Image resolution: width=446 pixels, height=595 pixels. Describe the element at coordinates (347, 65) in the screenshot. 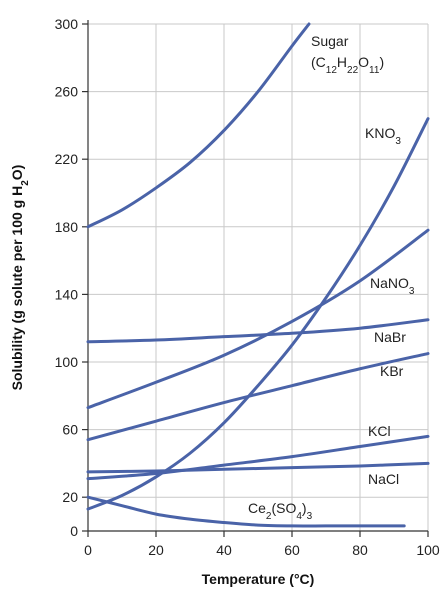

I see `curve-label-sugar-c12h22o11: (C12H22O11)` at that location.